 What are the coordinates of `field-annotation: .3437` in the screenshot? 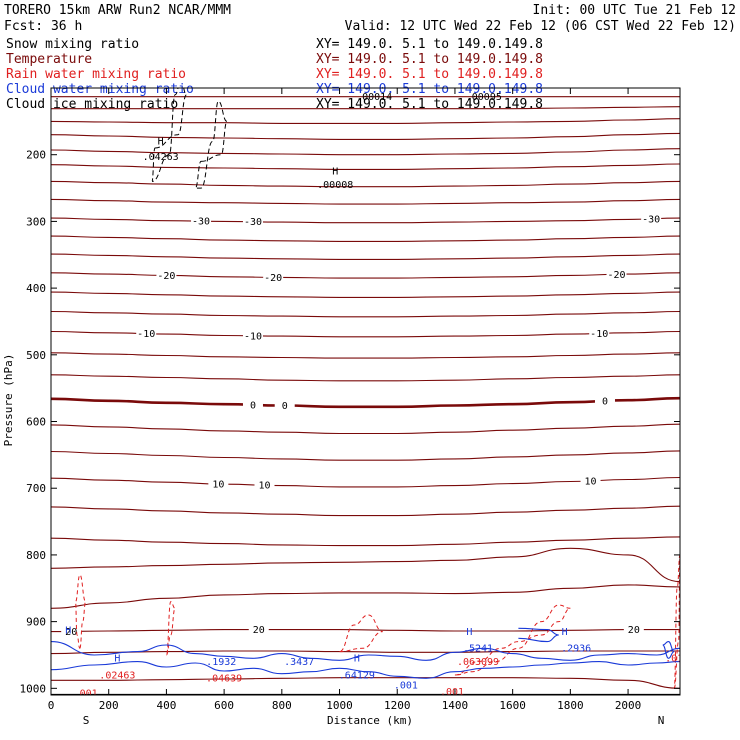 It's located at (299, 662).